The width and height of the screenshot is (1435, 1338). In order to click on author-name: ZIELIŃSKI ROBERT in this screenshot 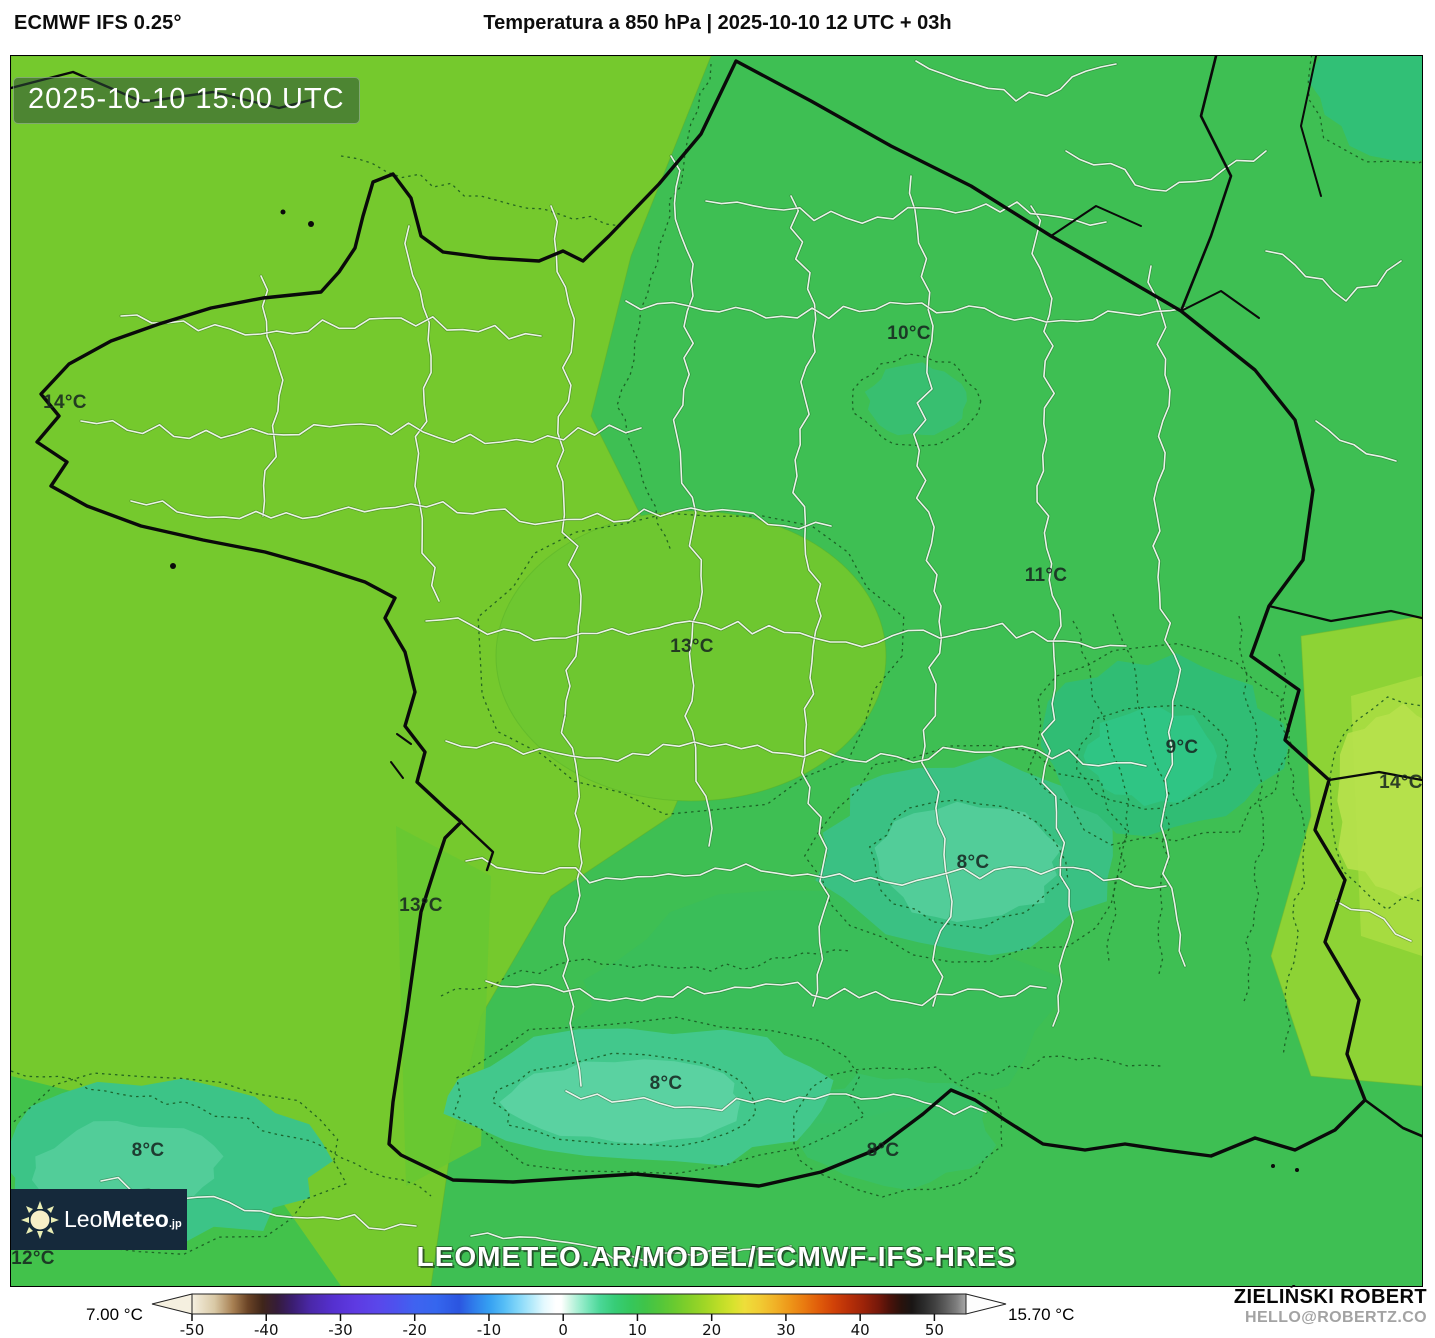, I will do `click(1330, 1297)`.